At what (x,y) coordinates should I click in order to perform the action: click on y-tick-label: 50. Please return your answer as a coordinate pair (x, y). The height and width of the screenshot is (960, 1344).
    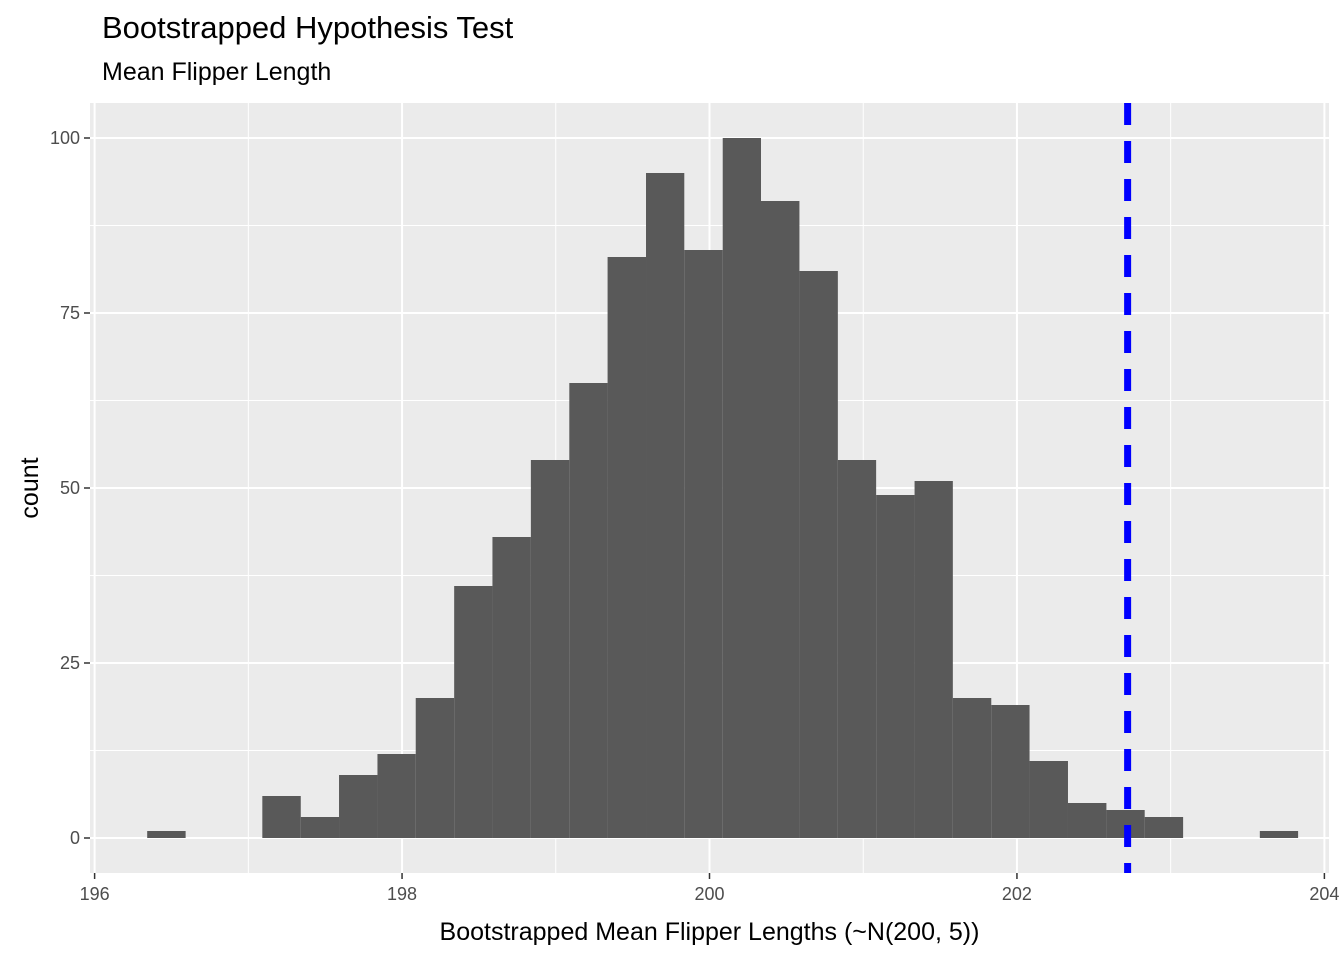
    Looking at the image, I should click on (70, 488).